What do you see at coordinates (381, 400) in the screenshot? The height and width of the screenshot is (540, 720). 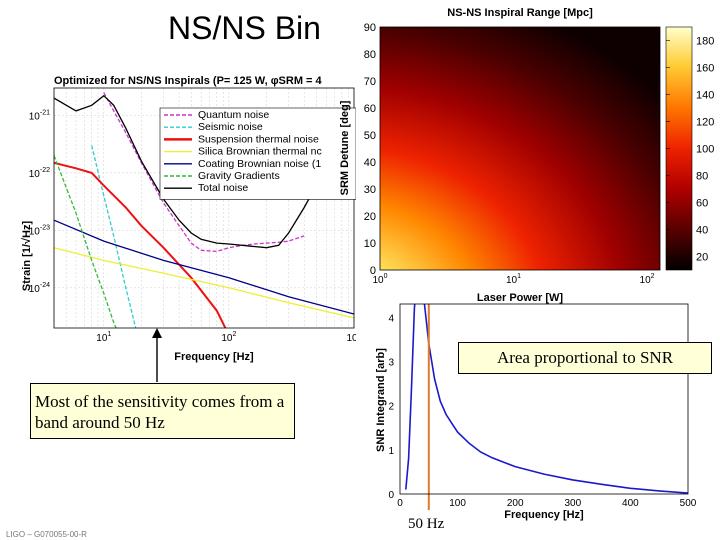 I see `snr-chart-ylabel: SNR Integrand [arb]` at bounding box center [381, 400].